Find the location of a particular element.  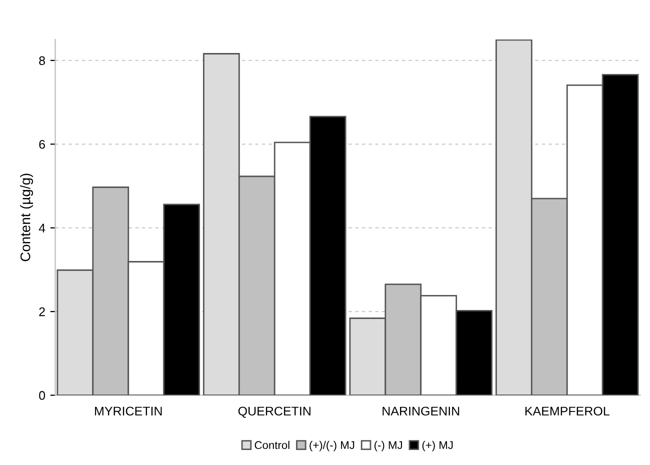

y-tick-label: 8 is located at coordinates (42, 61).